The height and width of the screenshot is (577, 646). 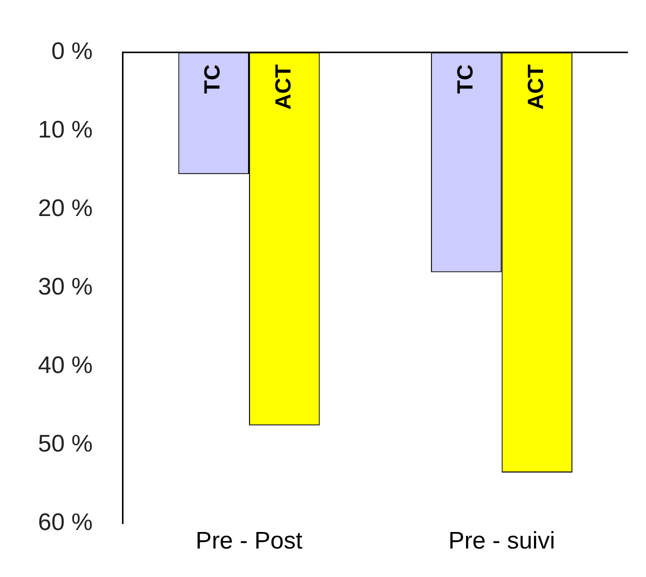 I want to click on y-tick-label: 30 %, so click(x=65, y=287).